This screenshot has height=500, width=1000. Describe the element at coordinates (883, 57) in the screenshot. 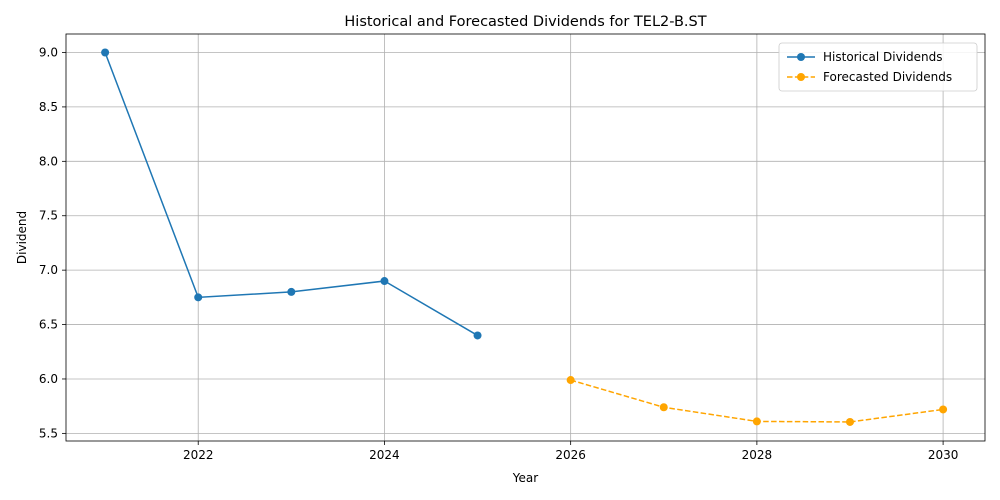

I see `legend-label: Historical Dividends` at that location.